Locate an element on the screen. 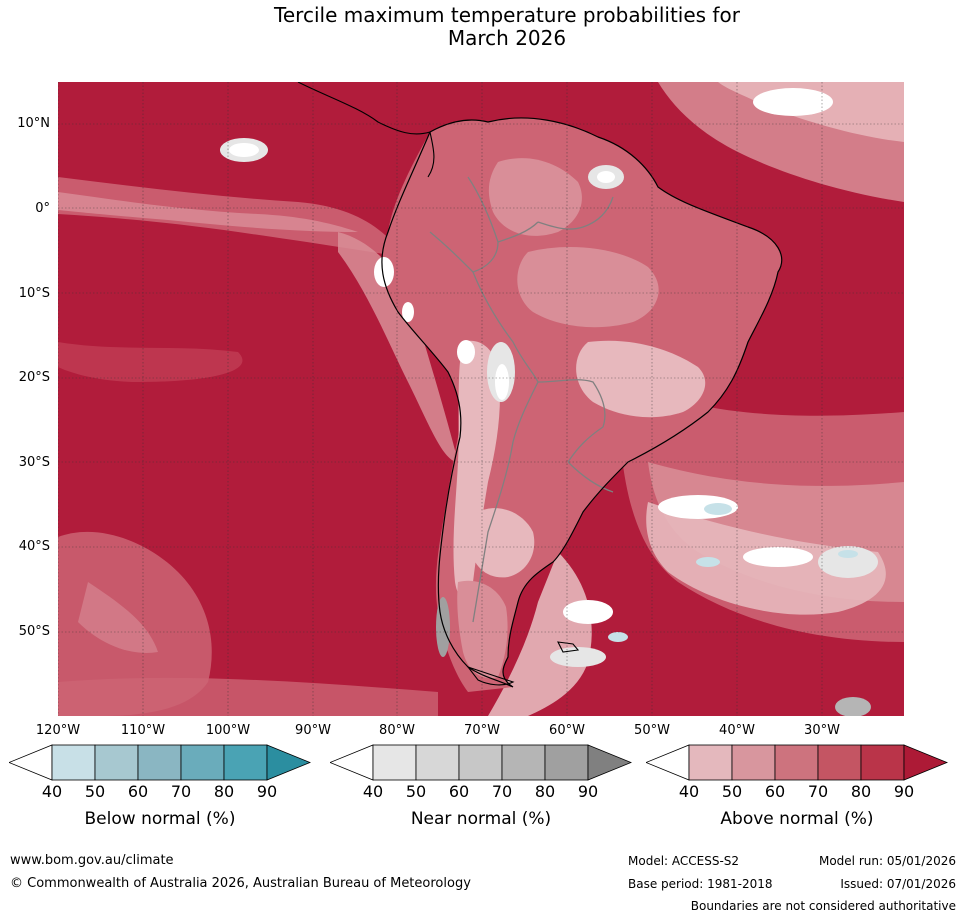 The width and height of the screenshot is (965, 919). colorbar-above-normal is located at coordinates (797, 762).